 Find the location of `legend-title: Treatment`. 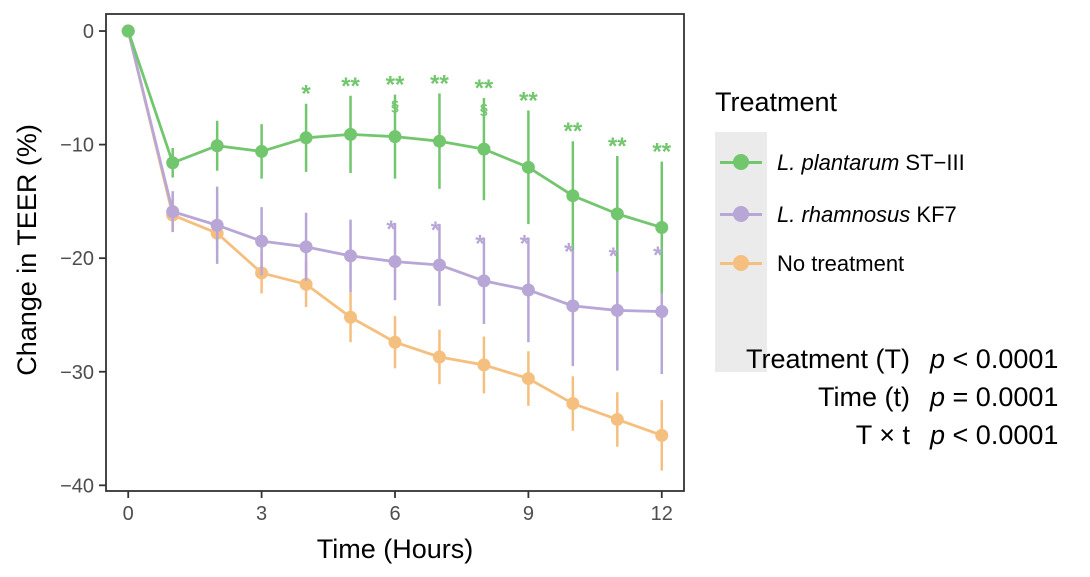

legend-title: Treatment is located at coordinates (776, 102).